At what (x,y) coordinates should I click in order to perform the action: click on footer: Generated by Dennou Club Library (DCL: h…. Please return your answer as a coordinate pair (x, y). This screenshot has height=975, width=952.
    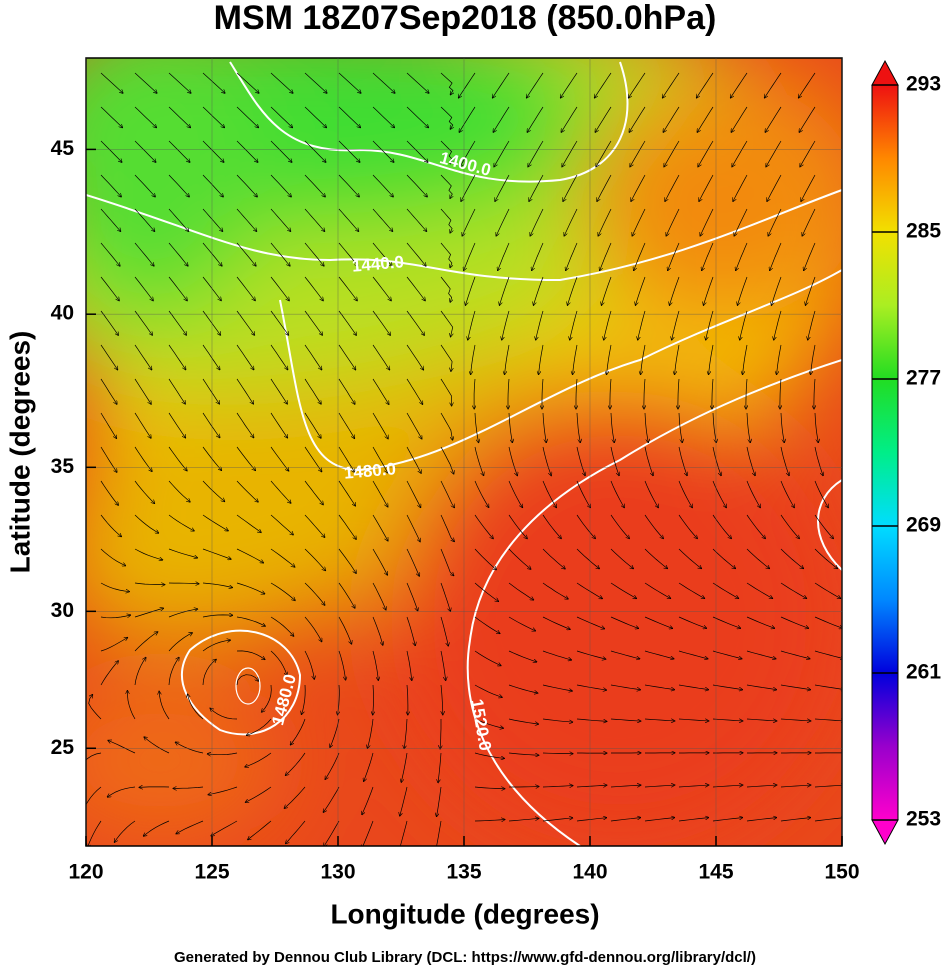
    Looking at the image, I should click on (465, 957).